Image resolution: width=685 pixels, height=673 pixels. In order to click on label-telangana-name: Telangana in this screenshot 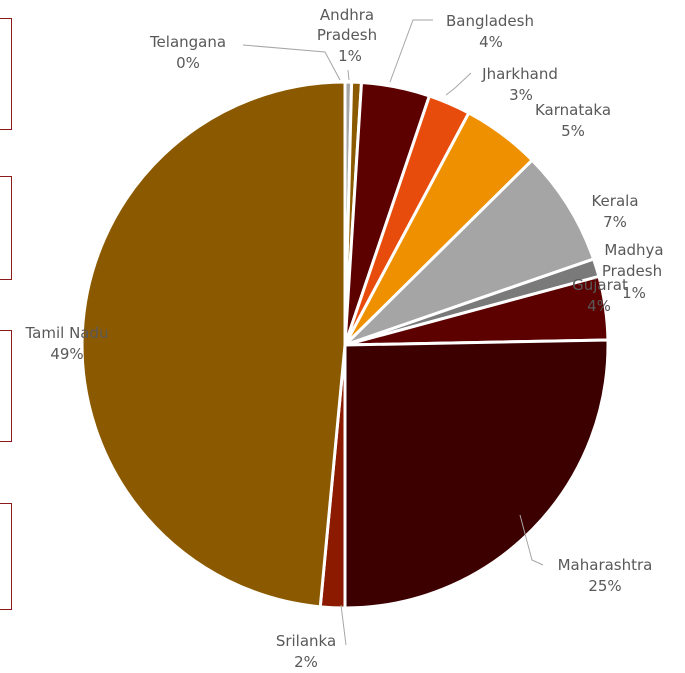, I will do `click(187, 42)`.